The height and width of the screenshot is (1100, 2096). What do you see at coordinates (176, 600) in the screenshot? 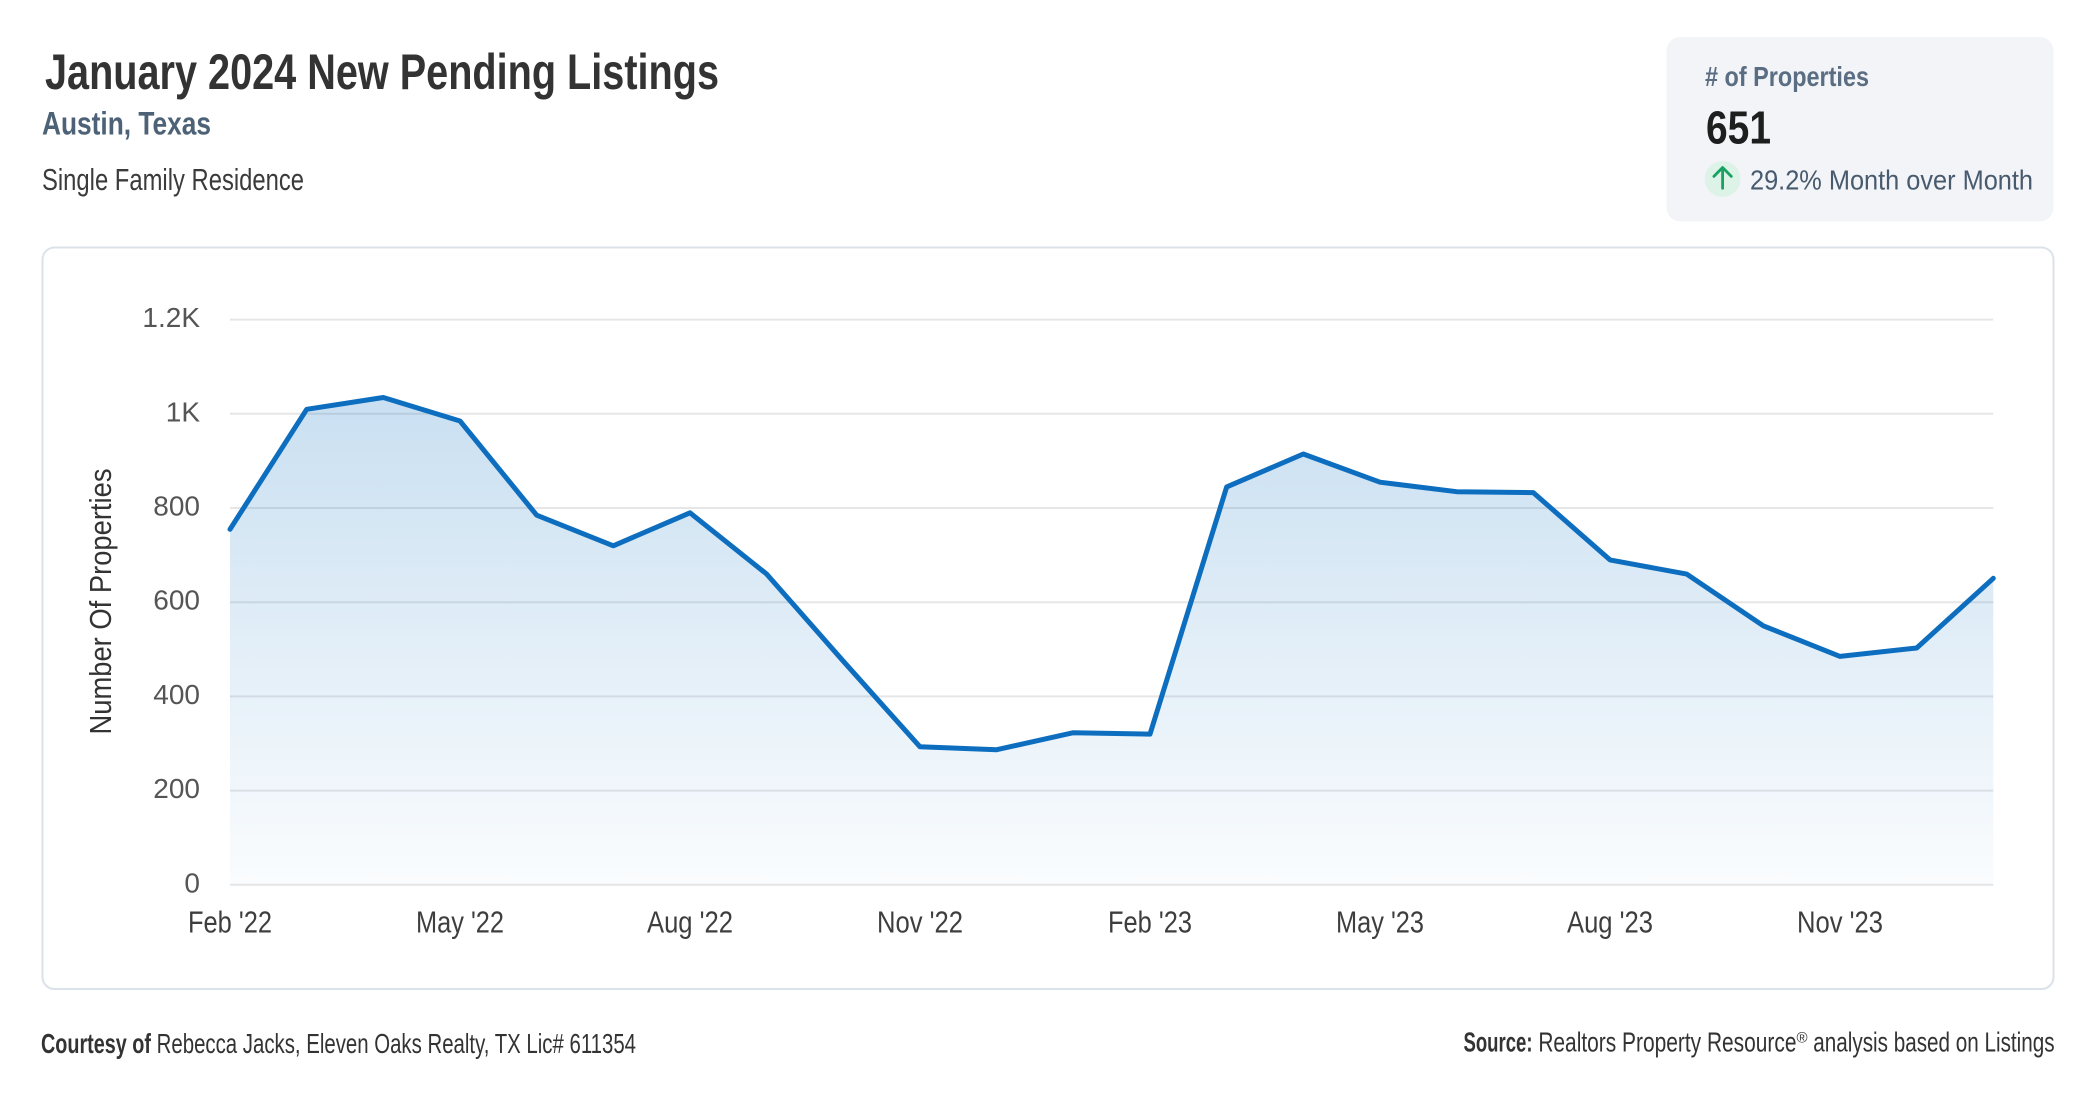
I see `svg-text: 600` at bounding box center [176, 600].